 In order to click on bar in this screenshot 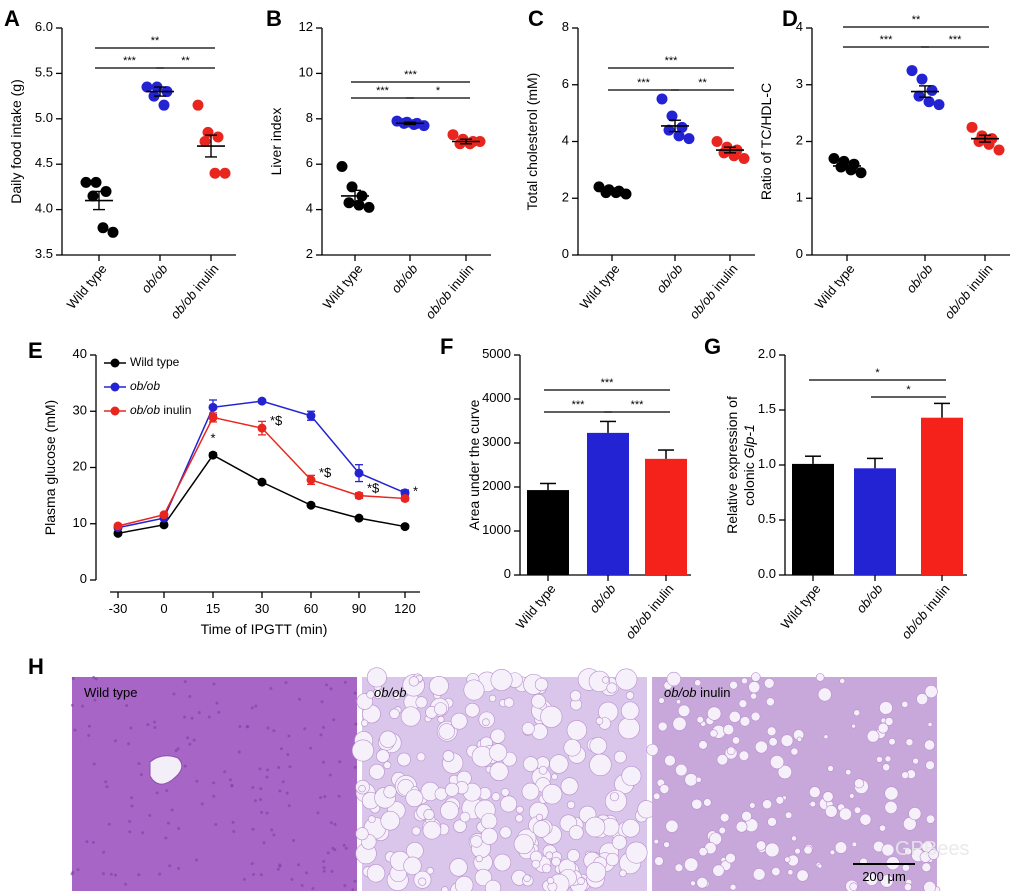, I will do `click(548, 532)`.